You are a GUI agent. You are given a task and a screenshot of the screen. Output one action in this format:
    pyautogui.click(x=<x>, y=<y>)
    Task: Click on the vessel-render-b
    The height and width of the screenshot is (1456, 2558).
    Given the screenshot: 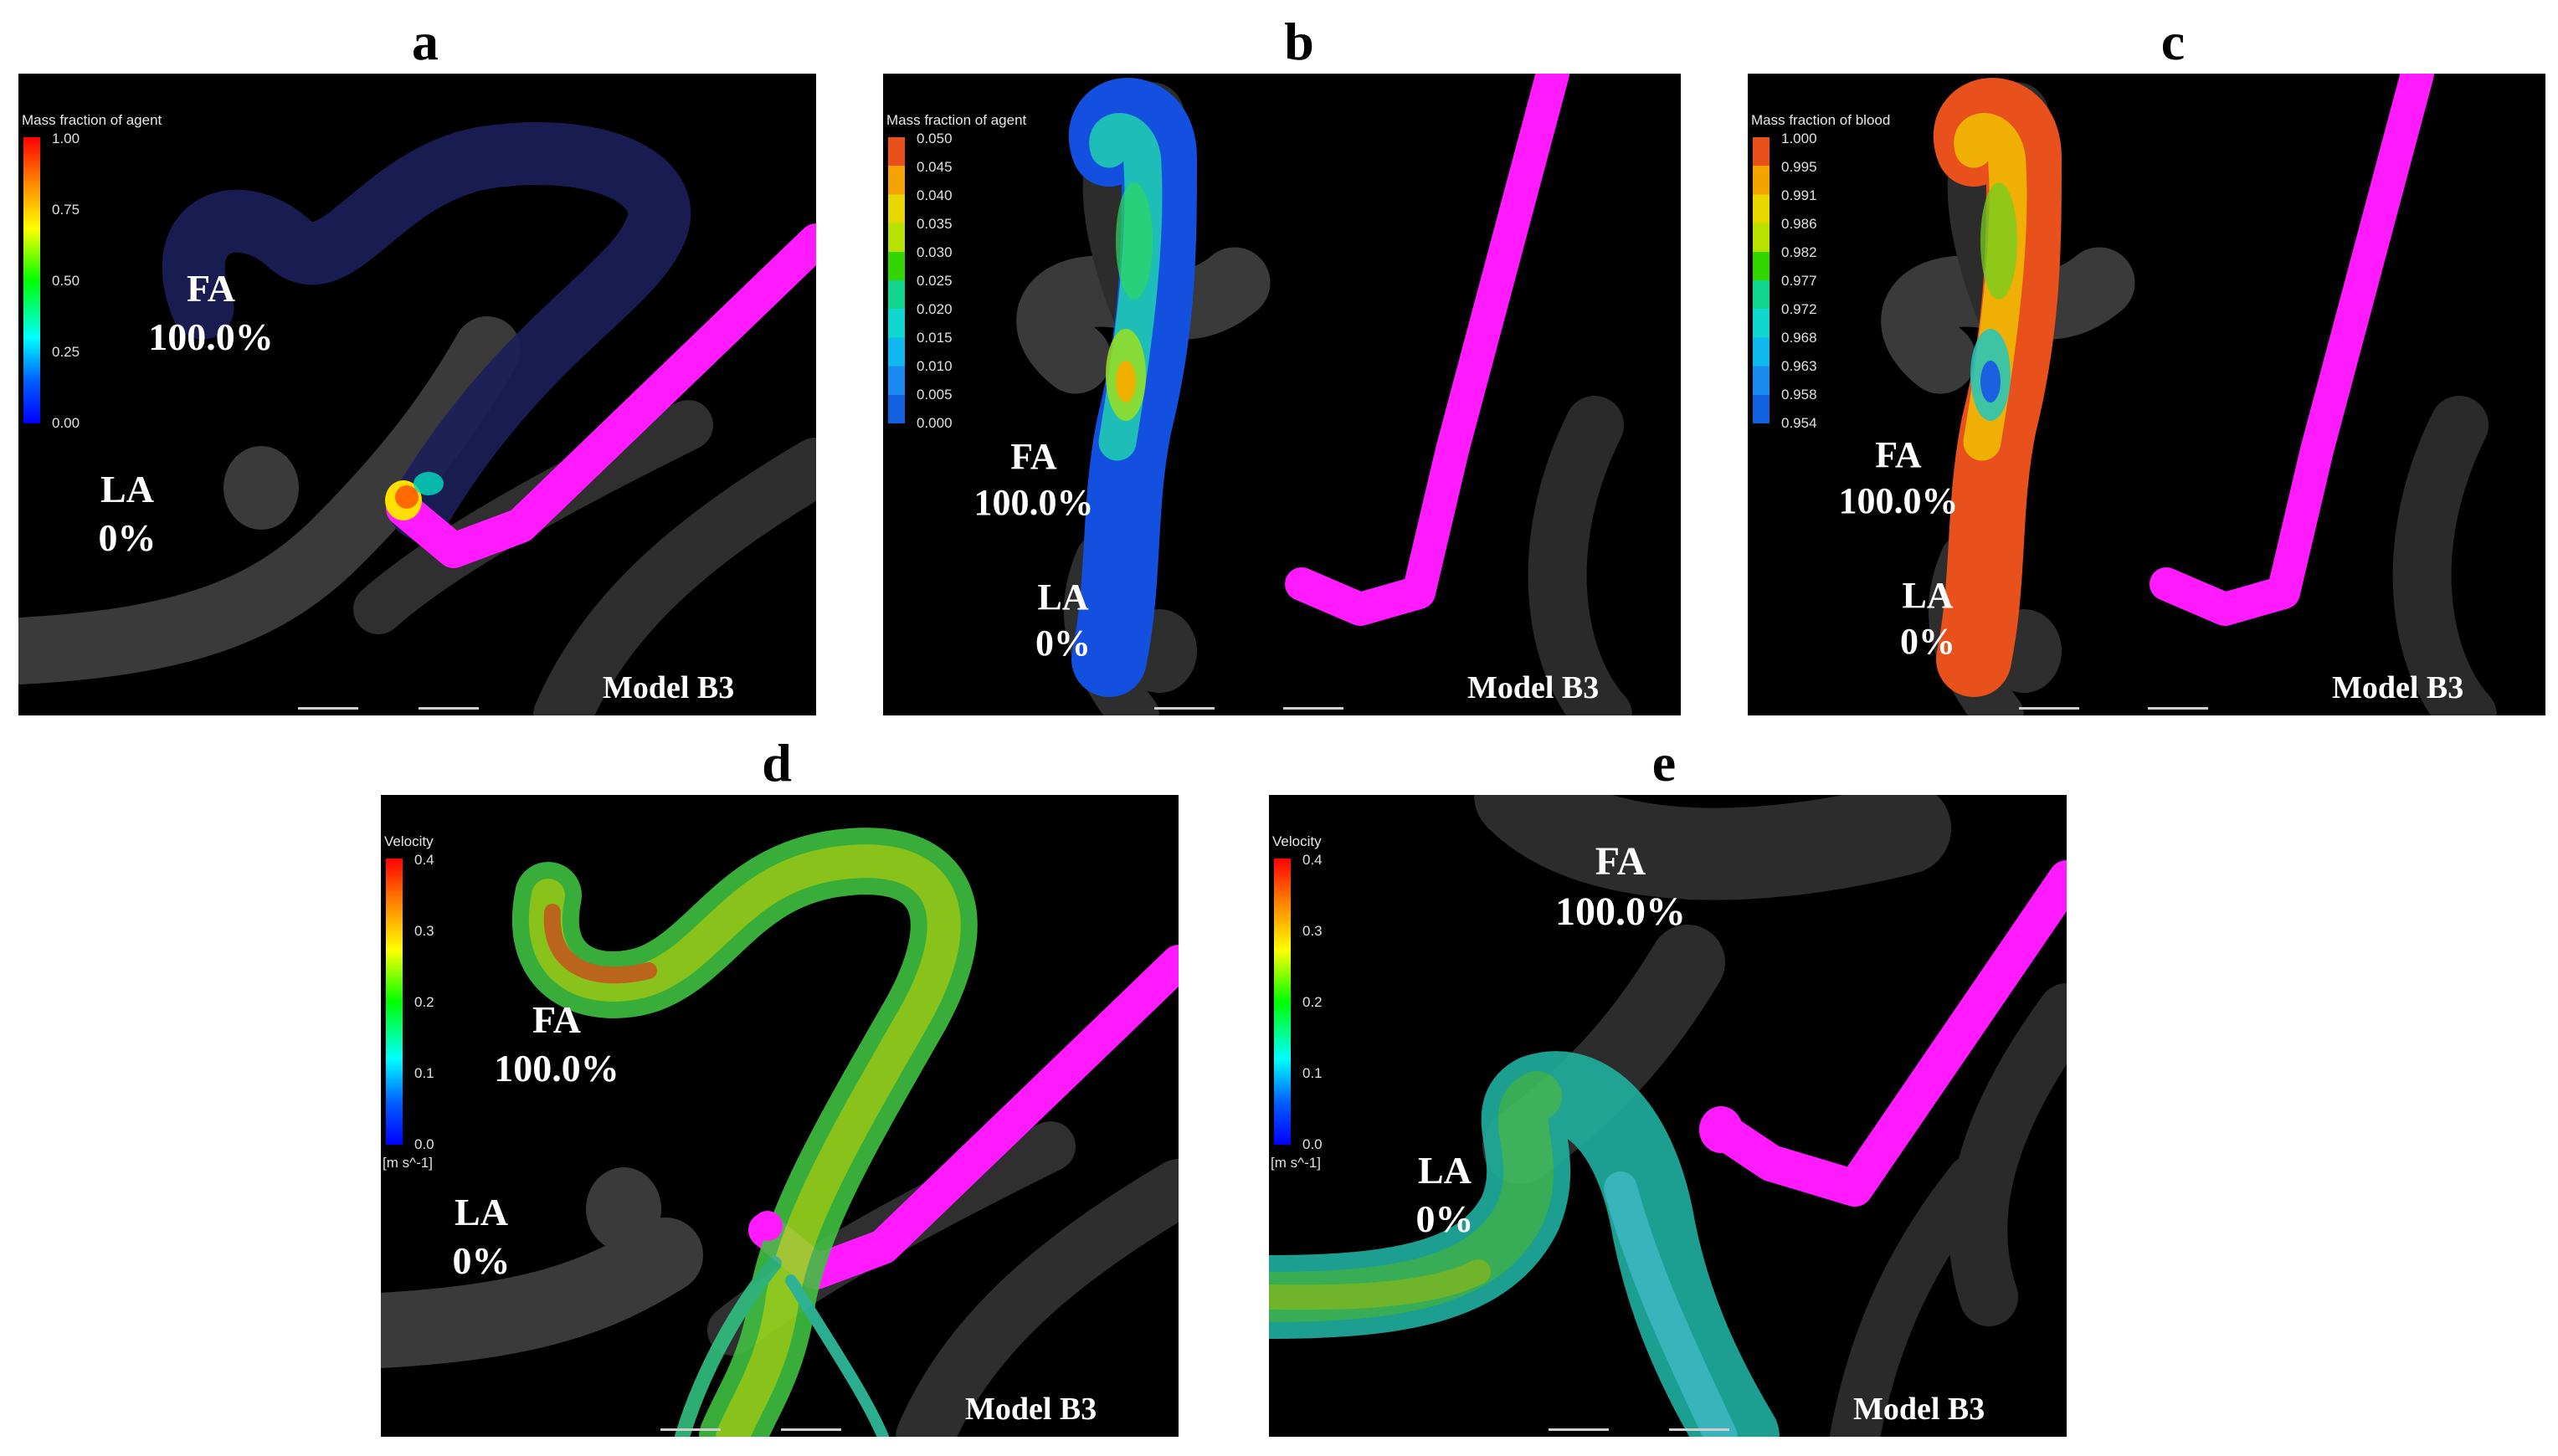 What is the action you would take?
    pyautogui.click(x=1324, y=394)
    